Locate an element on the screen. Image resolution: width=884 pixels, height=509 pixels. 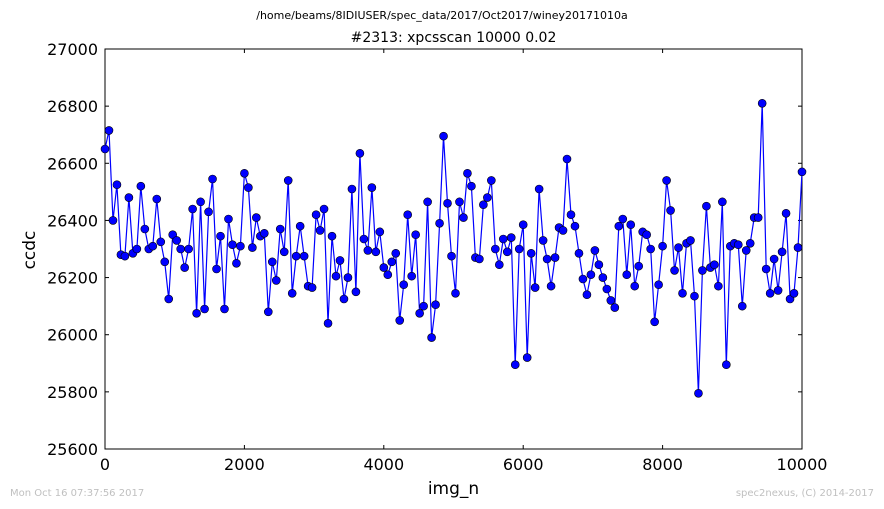
footer-credit: spec2nexus, (C) 2014-2017 is located at coordinates (804, 493).